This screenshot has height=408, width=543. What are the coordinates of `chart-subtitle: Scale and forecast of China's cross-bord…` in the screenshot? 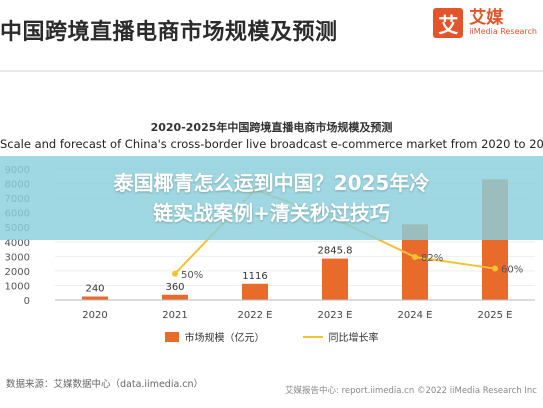 It's located at (271, 144).